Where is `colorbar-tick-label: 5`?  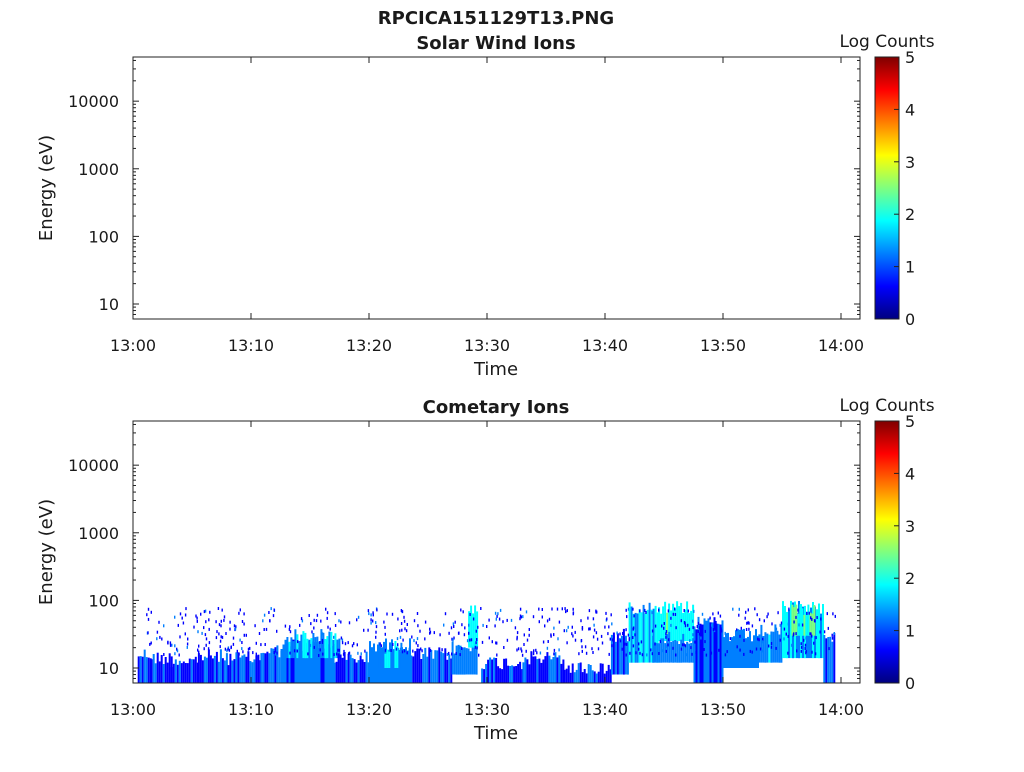 colorbar-tick-label: 5 is located at coordinates (910, 421).